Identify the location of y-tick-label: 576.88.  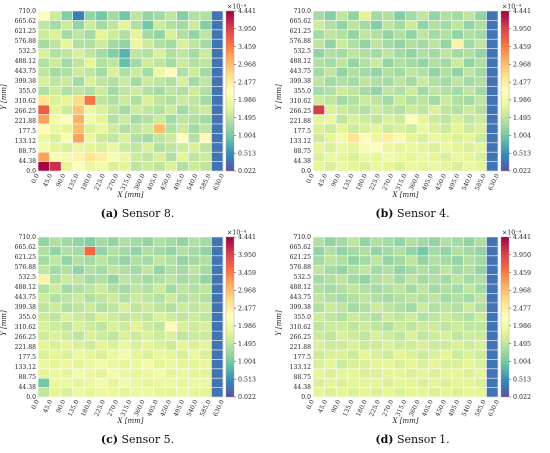
(25, 41).